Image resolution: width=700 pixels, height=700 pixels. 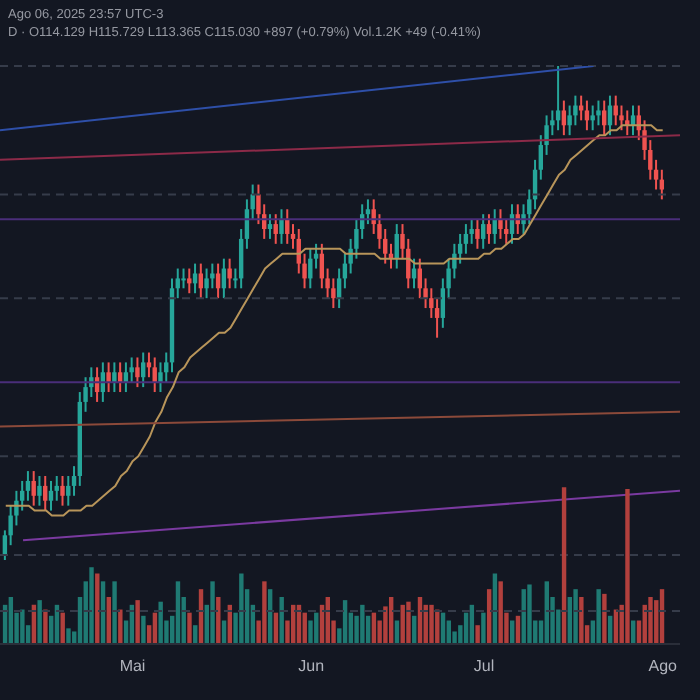 What do you see at coordinates (132, 666) in the screenshot?
I see `x-tick-label: Mai` at bounding box center [132, 666].